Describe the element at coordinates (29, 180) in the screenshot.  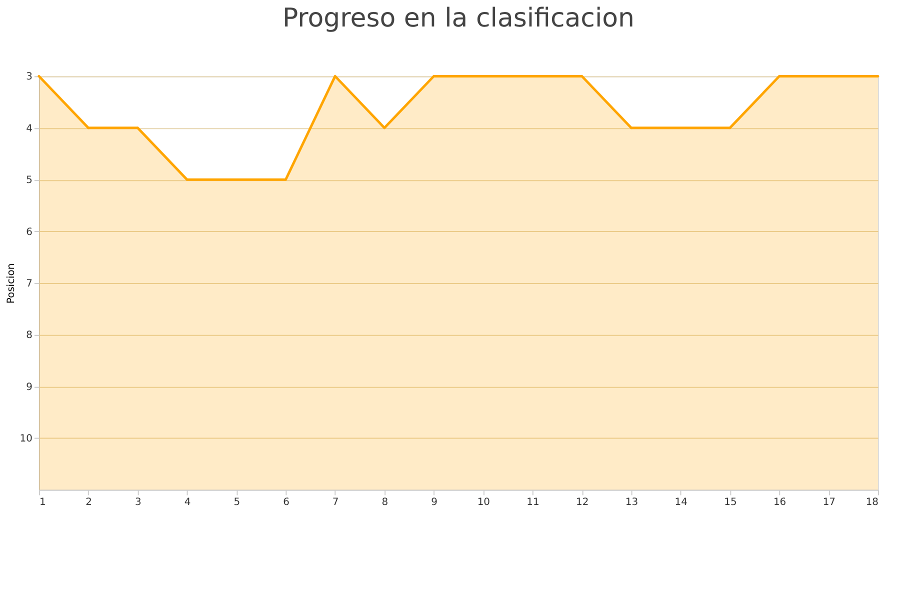
I see `y-tick-label: 5` at that location.